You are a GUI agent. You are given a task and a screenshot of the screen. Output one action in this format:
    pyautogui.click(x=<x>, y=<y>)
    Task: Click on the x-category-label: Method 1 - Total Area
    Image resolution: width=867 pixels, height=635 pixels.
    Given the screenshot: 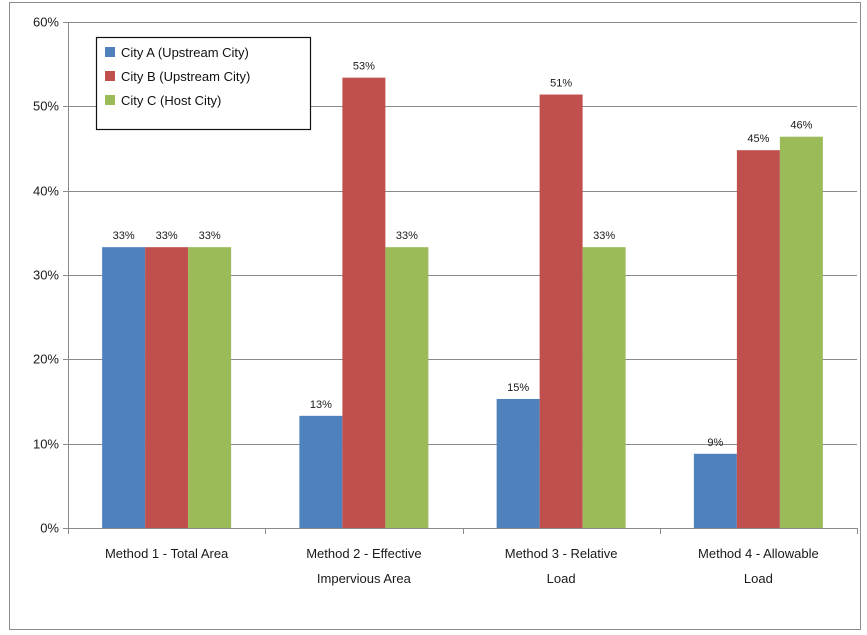 What is the action you would take?
    pyautogui.click(x=167, y=553)
    